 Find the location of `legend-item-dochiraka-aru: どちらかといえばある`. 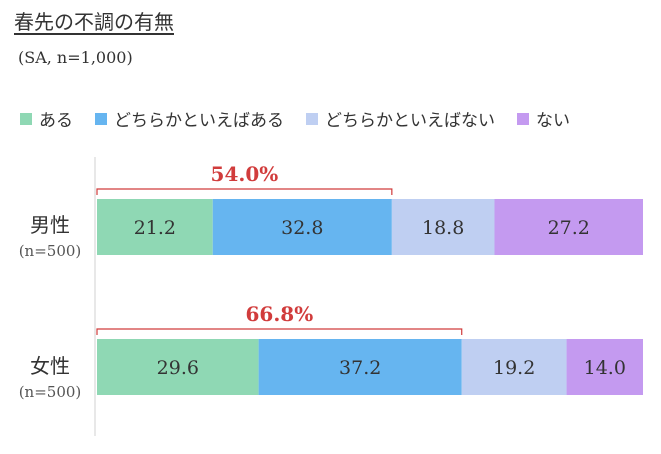

legend-item-dochiraka-aru: どちらかといえばある is located at coordinates (189, 118).